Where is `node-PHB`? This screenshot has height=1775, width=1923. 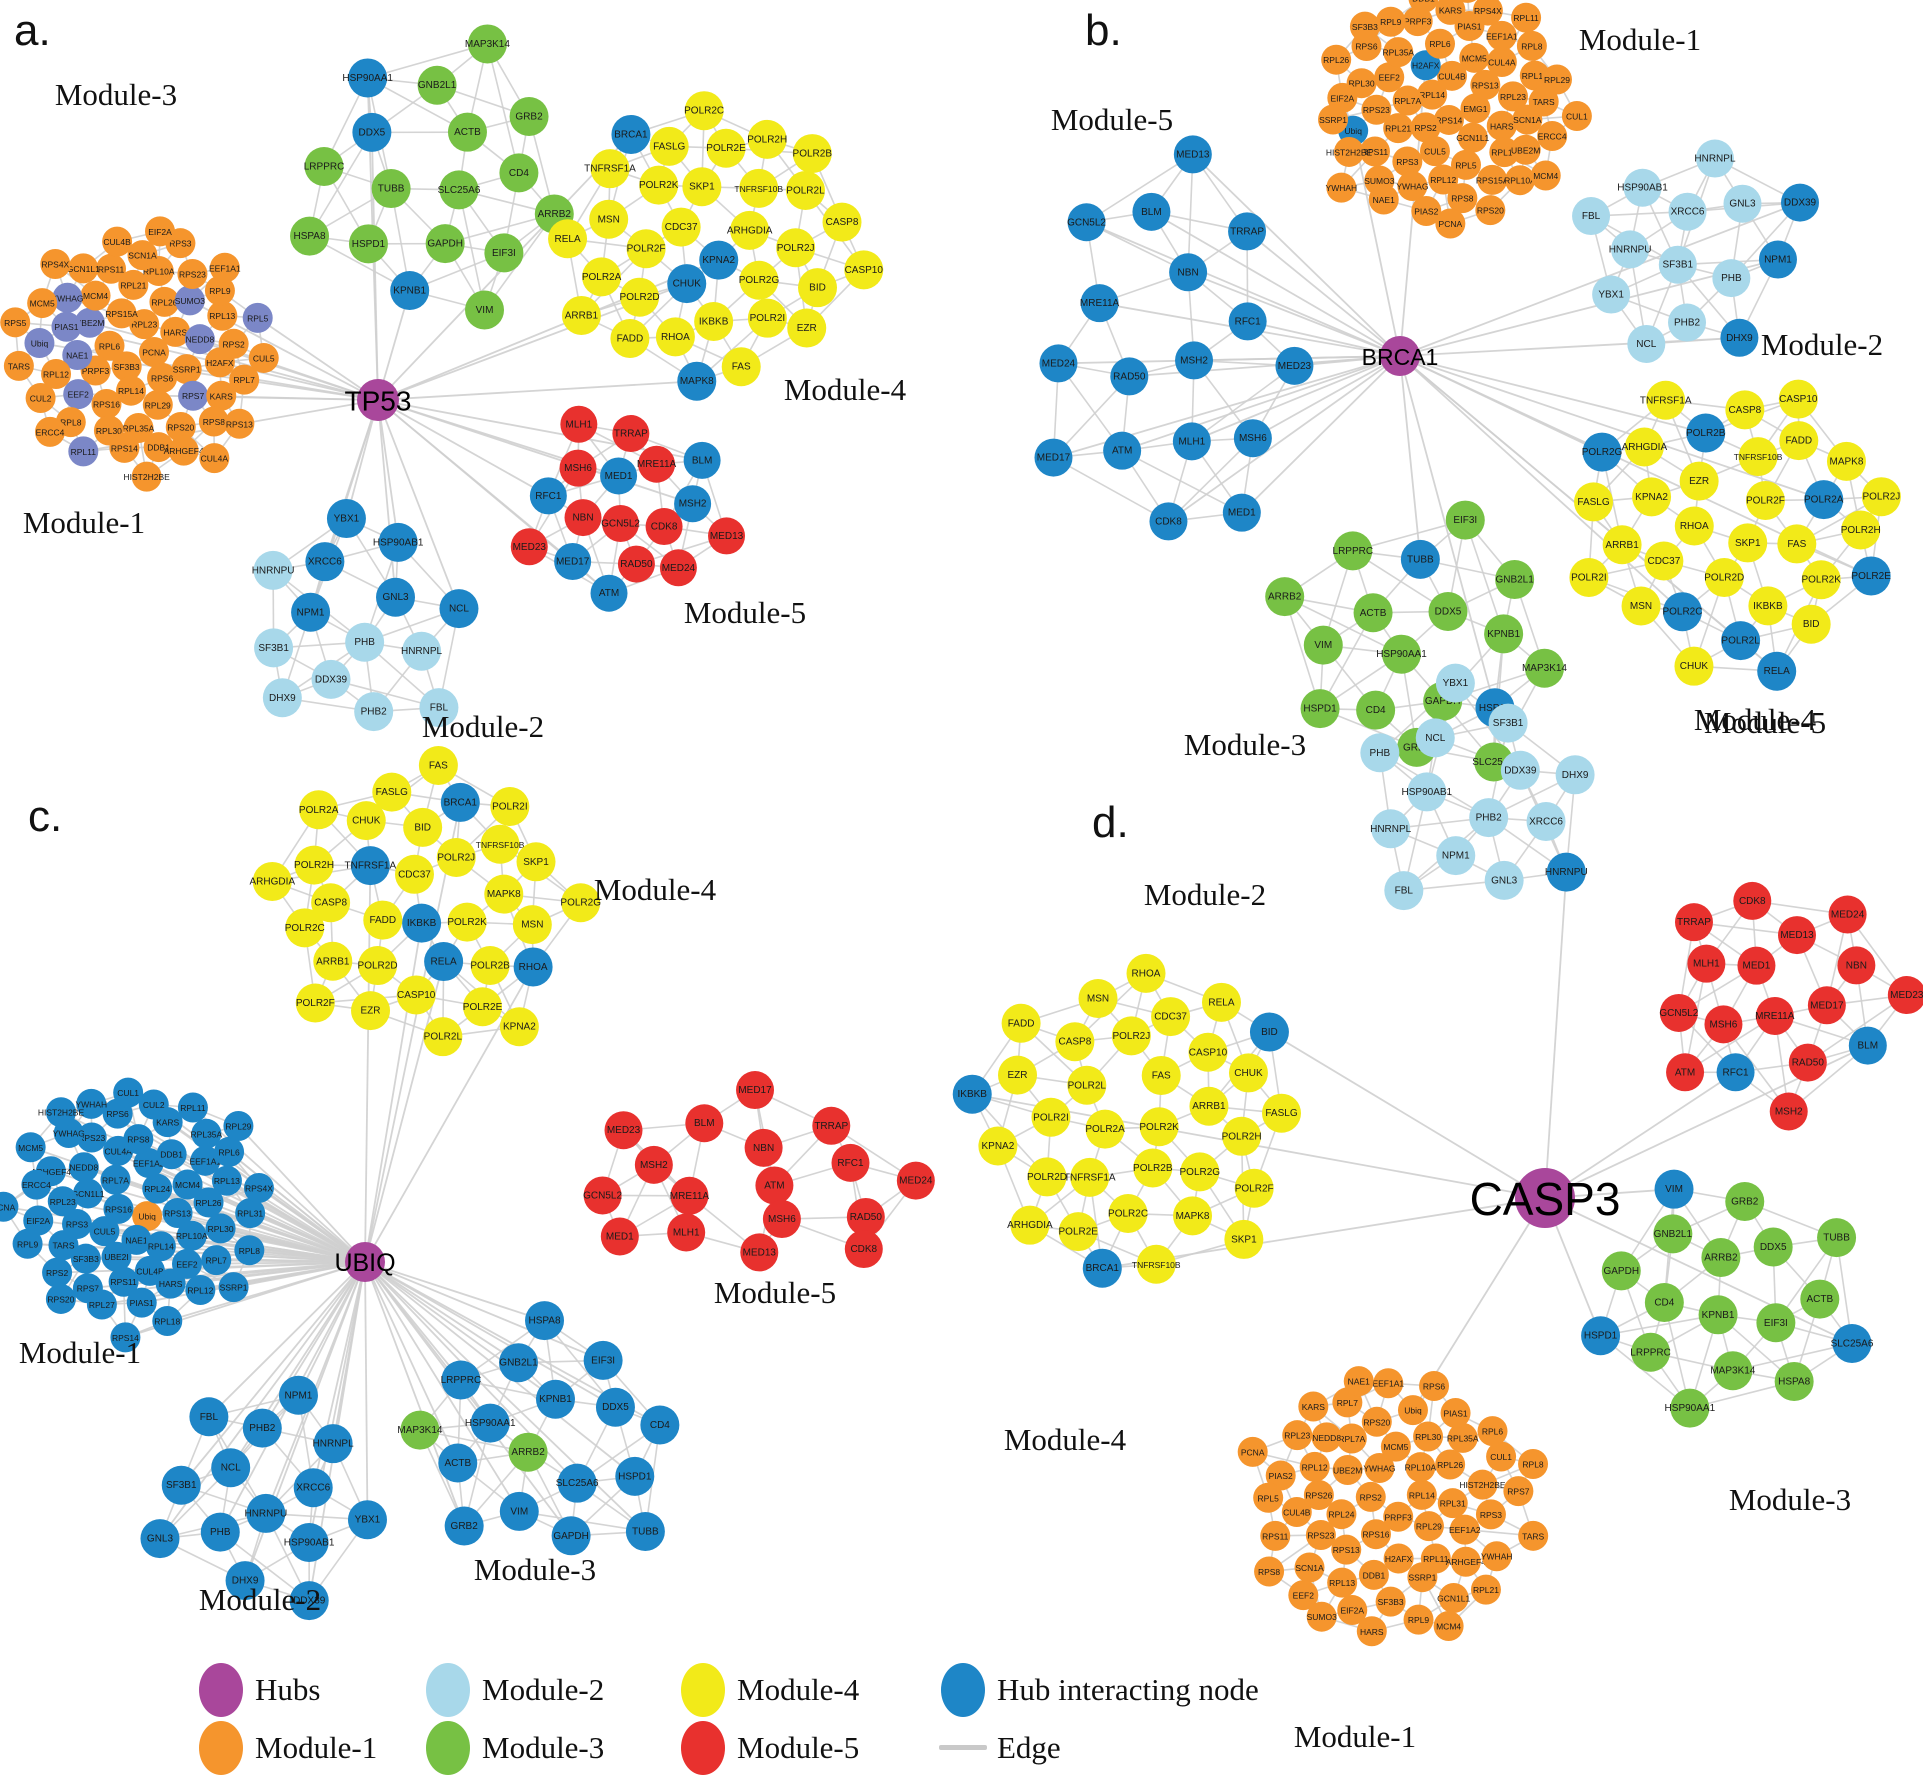 node-PHB is located at coordinates (220, 1532).